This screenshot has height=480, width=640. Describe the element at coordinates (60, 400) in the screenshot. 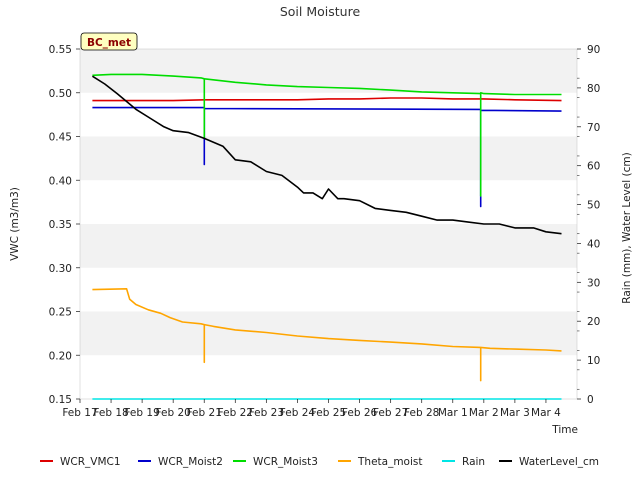

I see `y-tick-label: 0.15` at that location.